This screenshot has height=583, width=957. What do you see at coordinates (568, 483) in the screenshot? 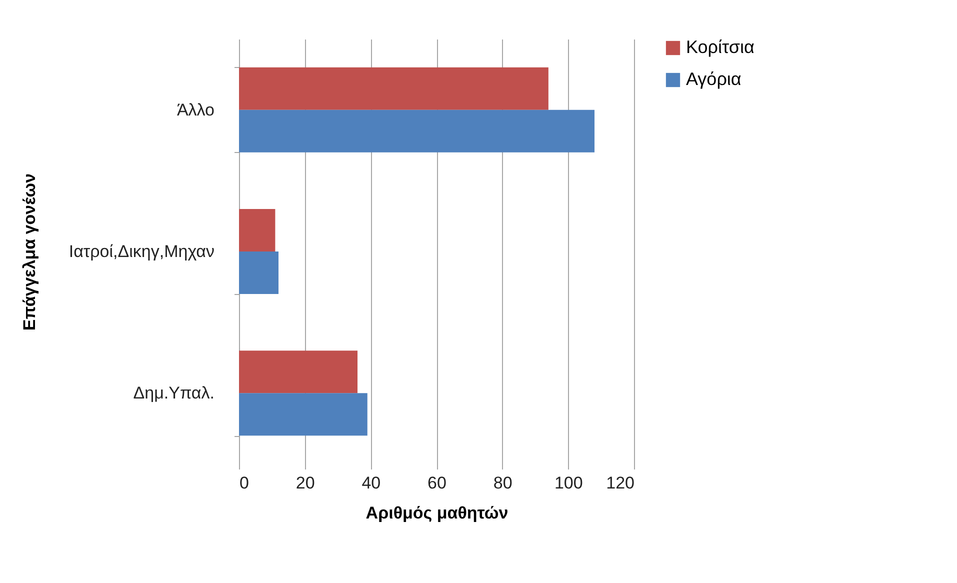
I see `x-tick-label: 100` at bounding box center [568, 483].